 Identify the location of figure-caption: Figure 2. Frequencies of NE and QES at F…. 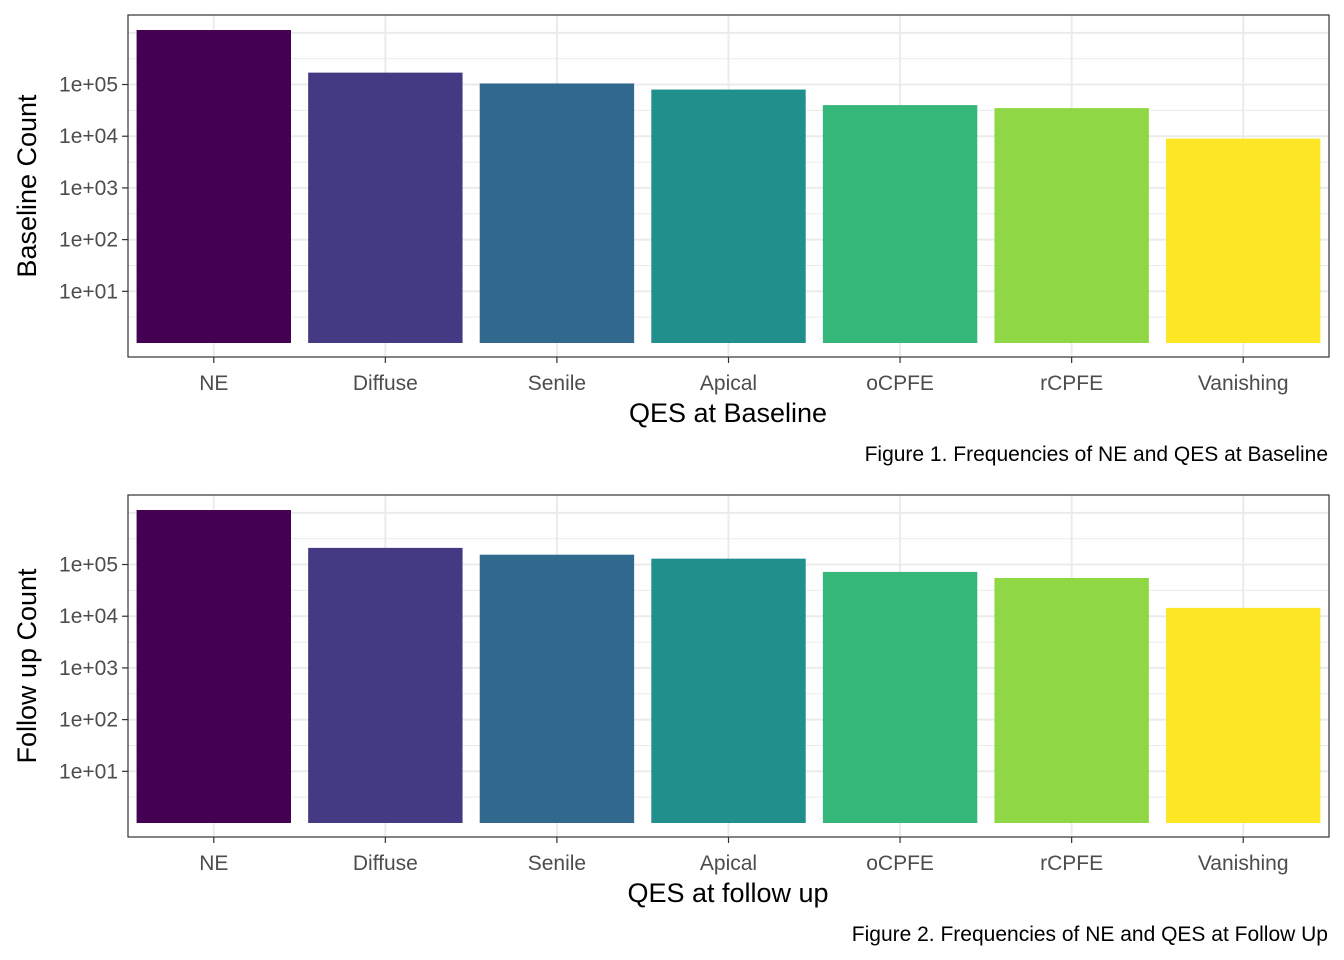
(1090, 934).